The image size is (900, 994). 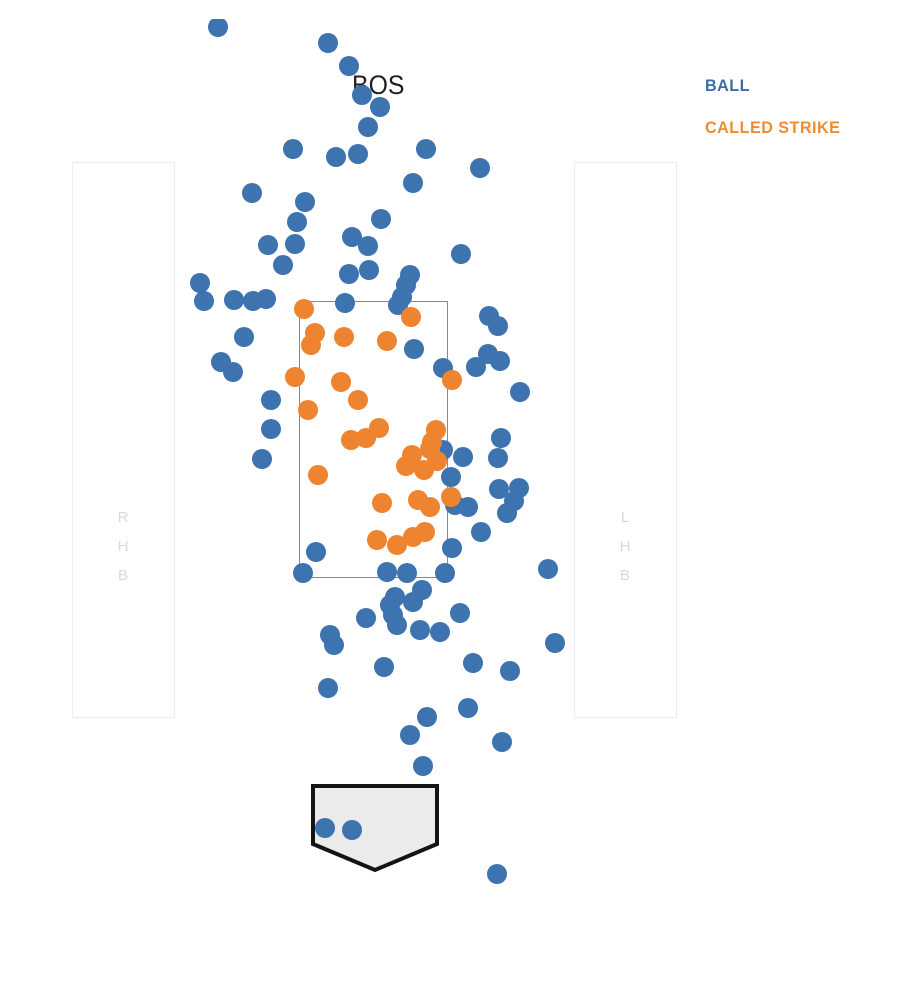 I want to click on home-plate-shape, so click(x=375, y=828).